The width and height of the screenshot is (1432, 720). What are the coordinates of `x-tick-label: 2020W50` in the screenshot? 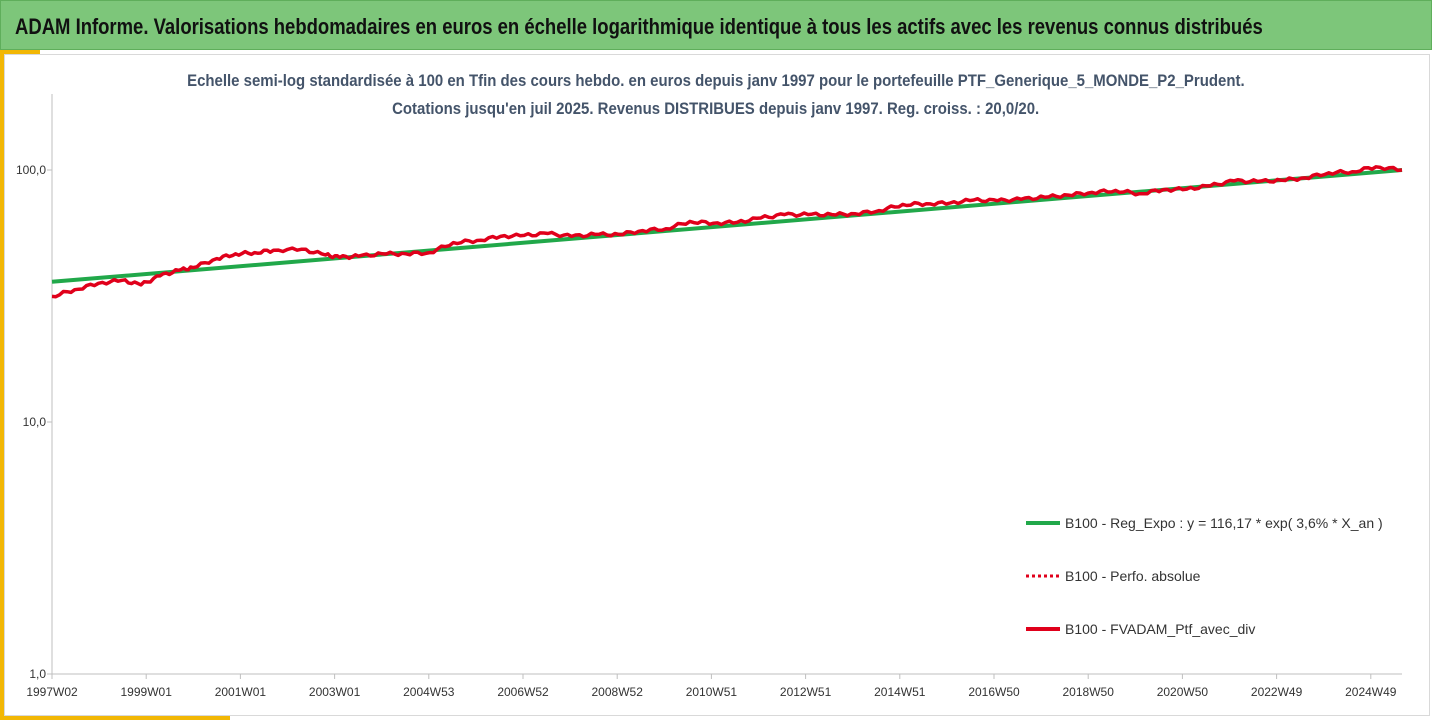 It's located at (1183, 692).